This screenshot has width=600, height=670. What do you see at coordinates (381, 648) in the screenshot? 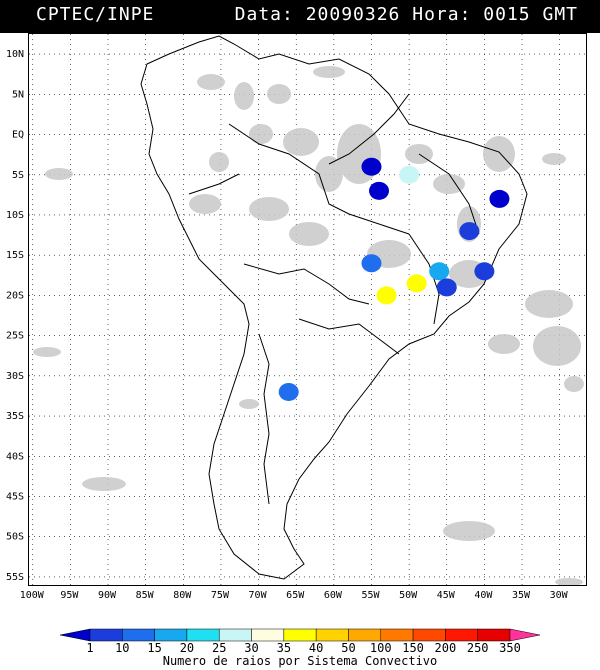
I see `colorbar-value-label: 100` at bounding box center [381, 648].